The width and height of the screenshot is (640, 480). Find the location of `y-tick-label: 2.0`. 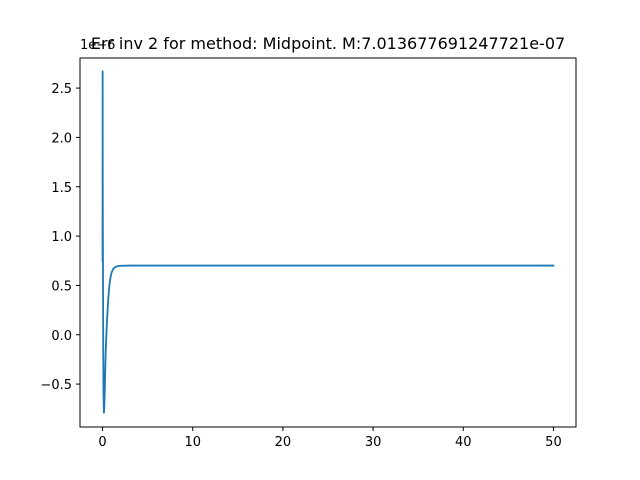

y-tick-label: 2.0 is located at coordinates (61, 138).